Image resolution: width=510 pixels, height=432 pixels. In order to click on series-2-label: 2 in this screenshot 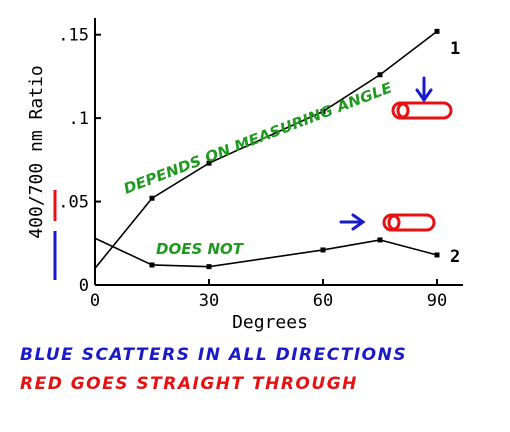, I will do `click(455, 257)`.